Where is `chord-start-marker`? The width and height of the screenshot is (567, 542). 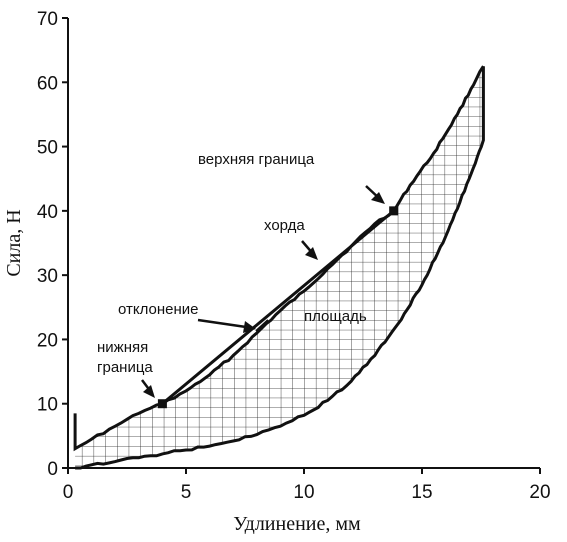 chord-start-marker is located at coordinates (162, 404).